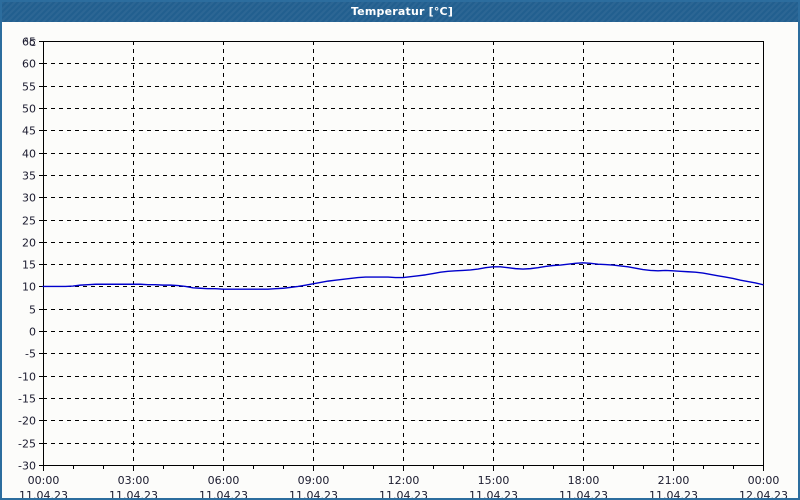 Image resolution: width=800 pixels, height=500 pixels. What do you see at coordinates (29, 287) in the screenshot?
I see `y-tick-label: 10` at bounding box center [29, 287].